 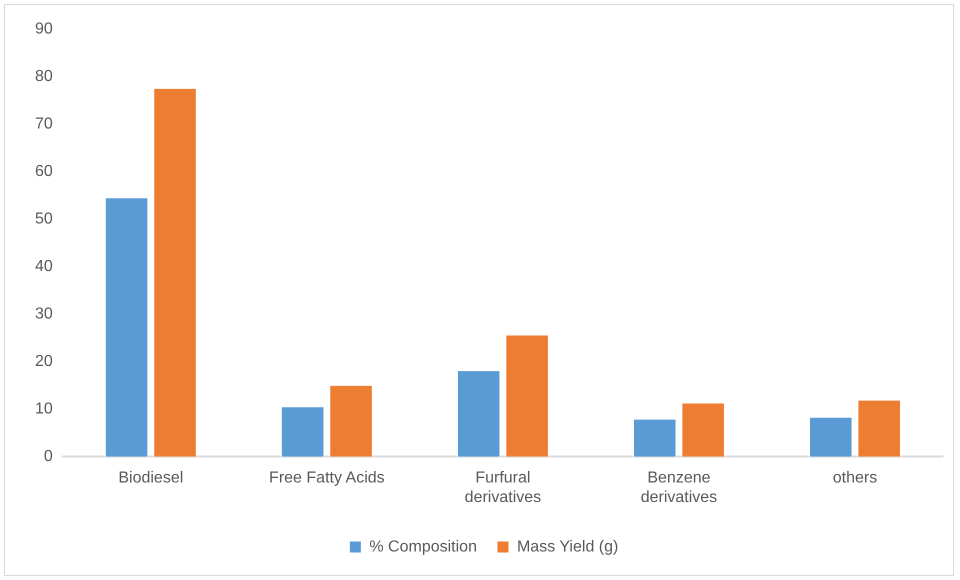 I want to click on y-tick-label: 80, so click(x=44, y=76).